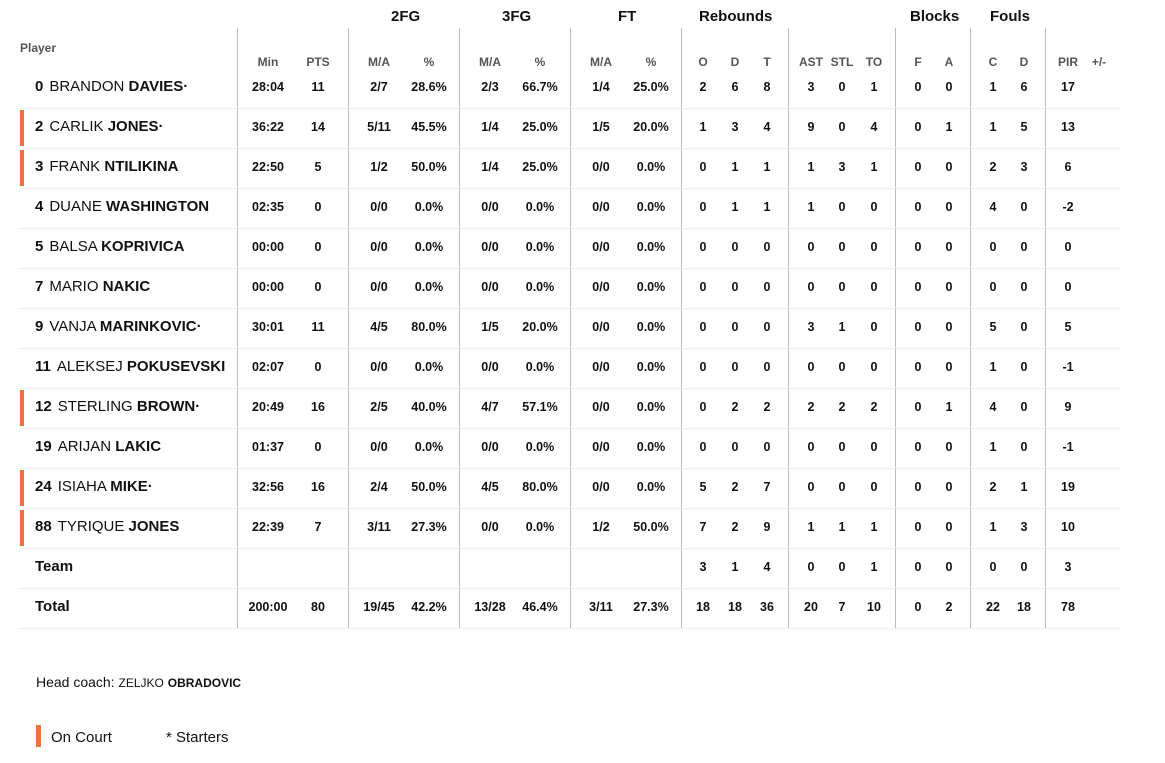  Describe the element at coordinates (39, 326) in the screenshot. I see `player-number: 9` at that location.